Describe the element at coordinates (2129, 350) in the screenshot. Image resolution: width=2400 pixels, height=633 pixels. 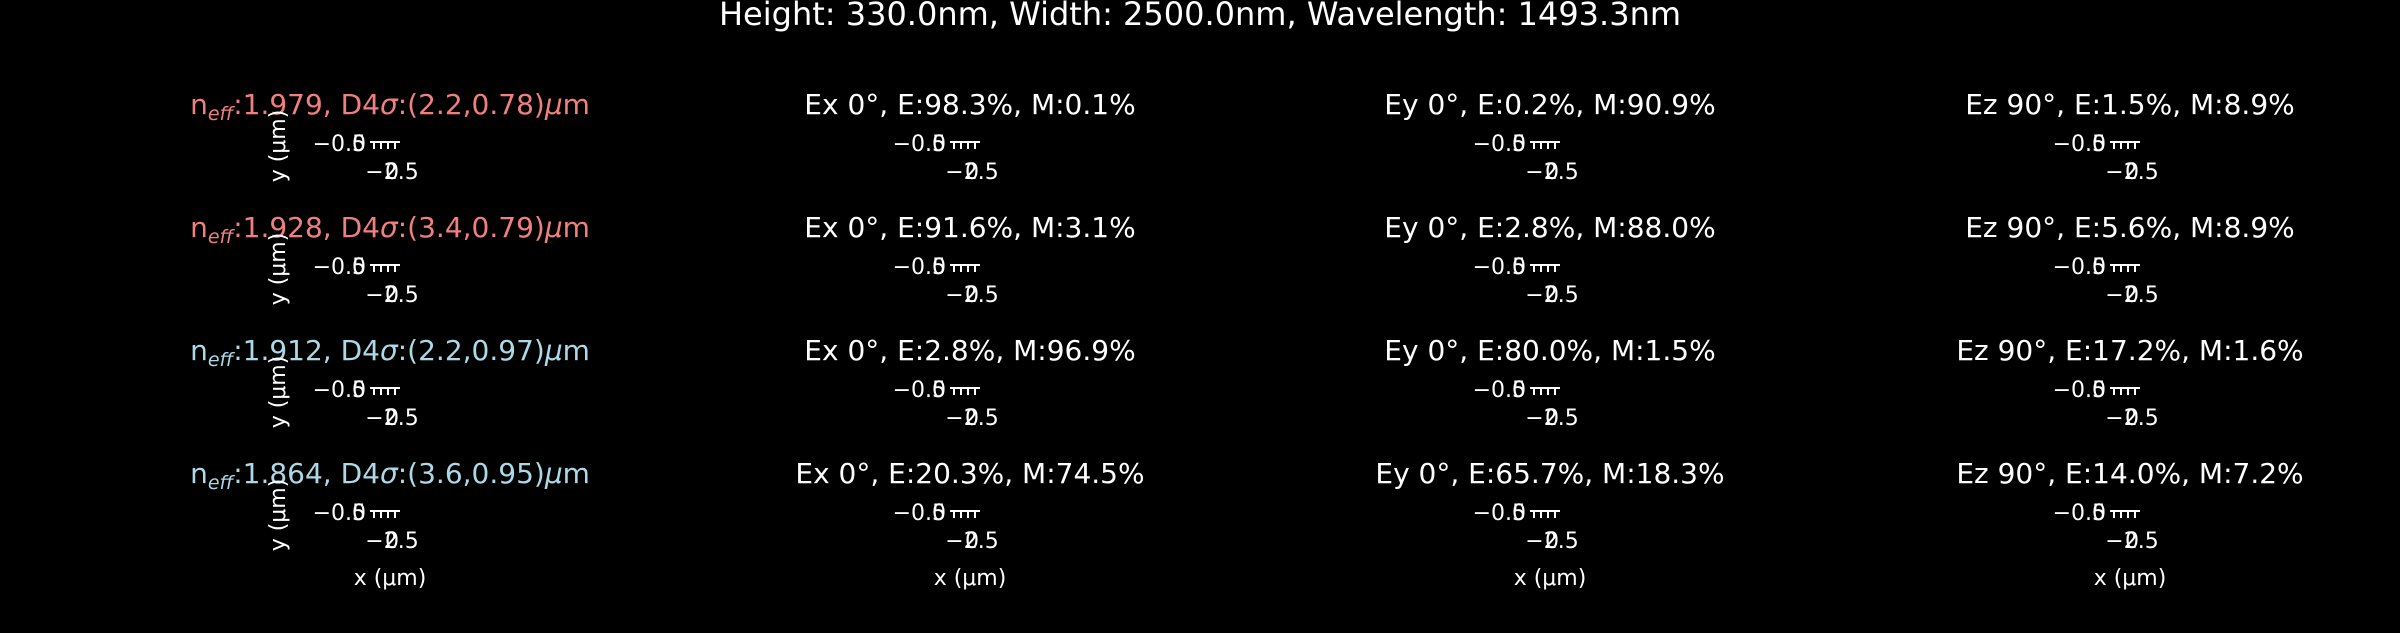
I see `panel-title: Ez 90°, E:17.2%, M:1.6%` at that location.